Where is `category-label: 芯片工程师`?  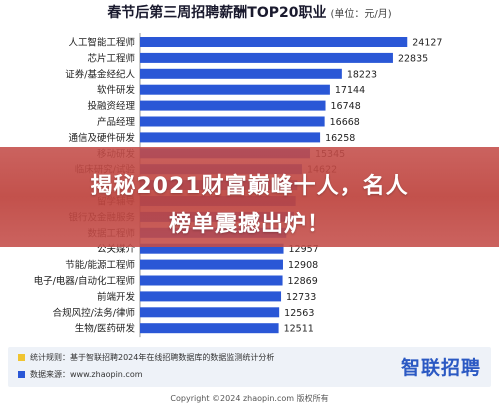
category-label: 芯片工程师 is located at coordinates (111, 58).